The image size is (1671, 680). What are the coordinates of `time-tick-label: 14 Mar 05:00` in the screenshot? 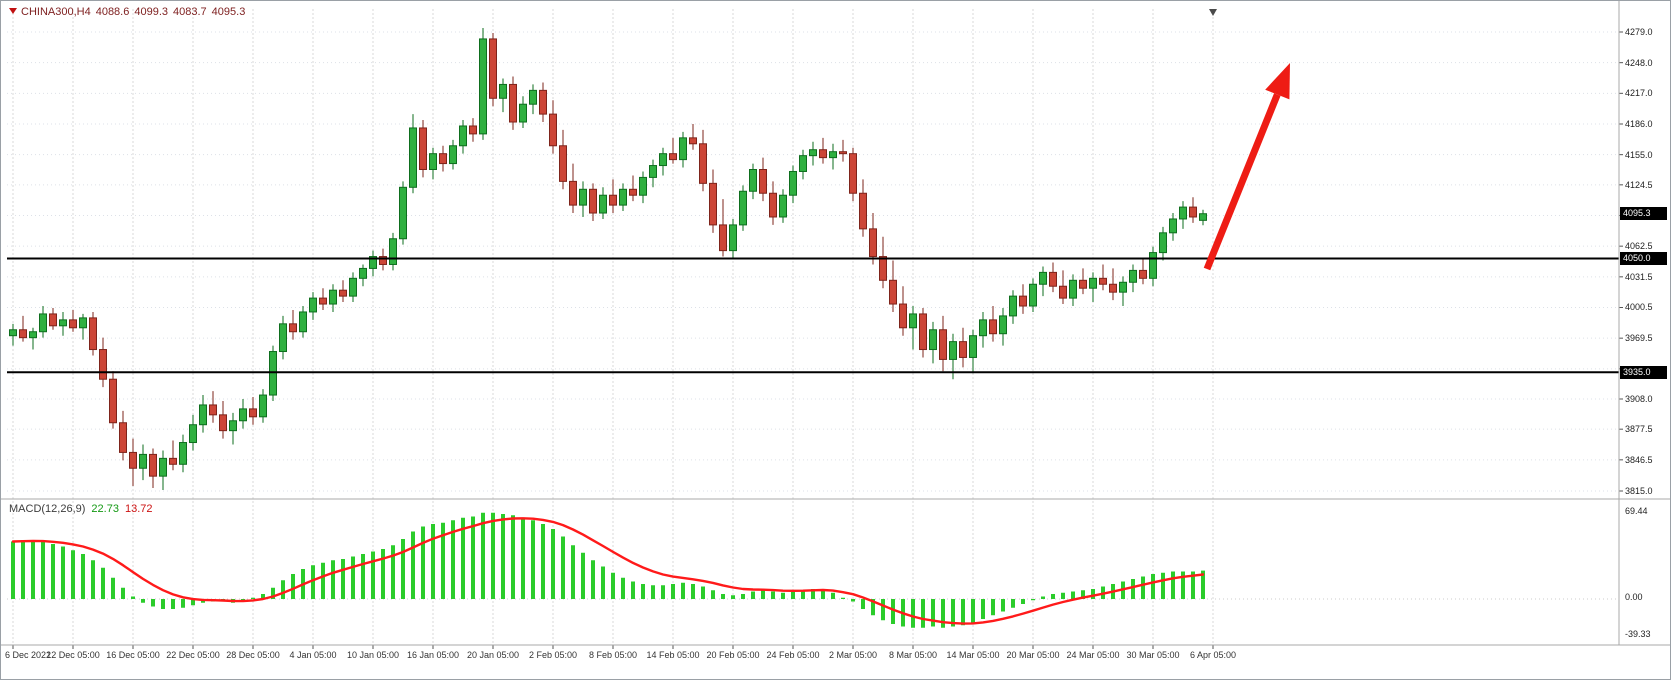 It's located at (973, 655).